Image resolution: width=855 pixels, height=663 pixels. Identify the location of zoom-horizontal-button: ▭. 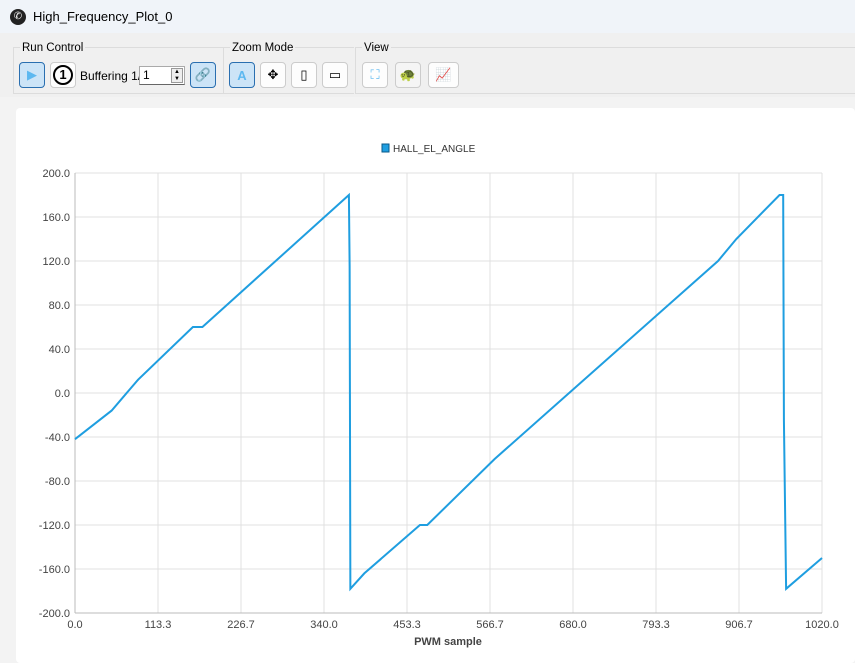
(335, 75).